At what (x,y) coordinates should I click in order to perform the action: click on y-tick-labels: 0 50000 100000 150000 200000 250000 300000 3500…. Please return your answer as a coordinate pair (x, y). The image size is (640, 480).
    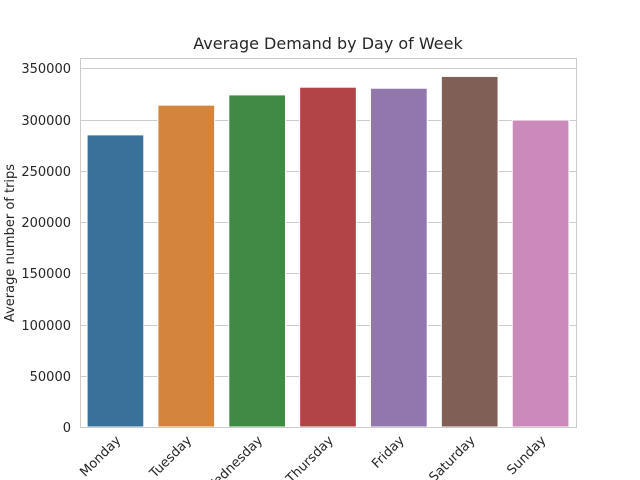
    Looking at the image, I should click on (46, 249).